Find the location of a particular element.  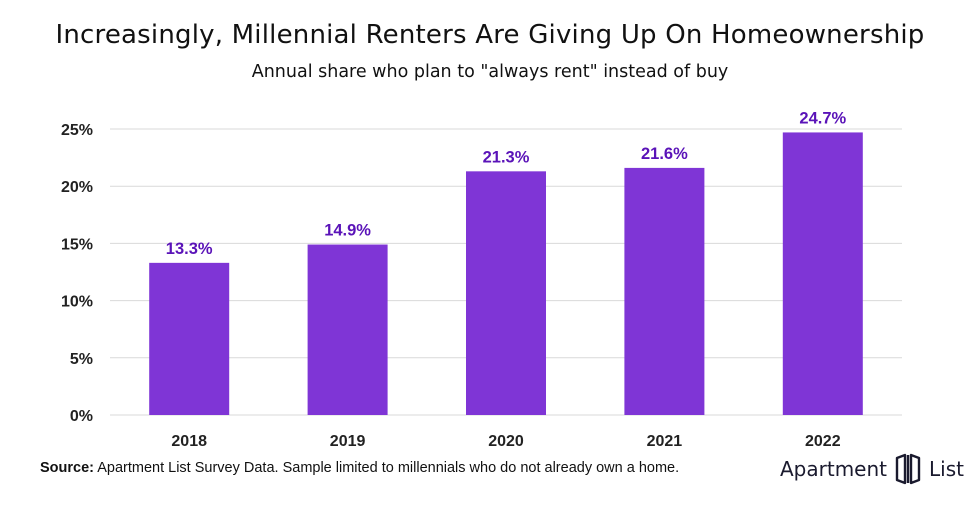

y-tick-label: 0% is located at coordinates (81, 416).